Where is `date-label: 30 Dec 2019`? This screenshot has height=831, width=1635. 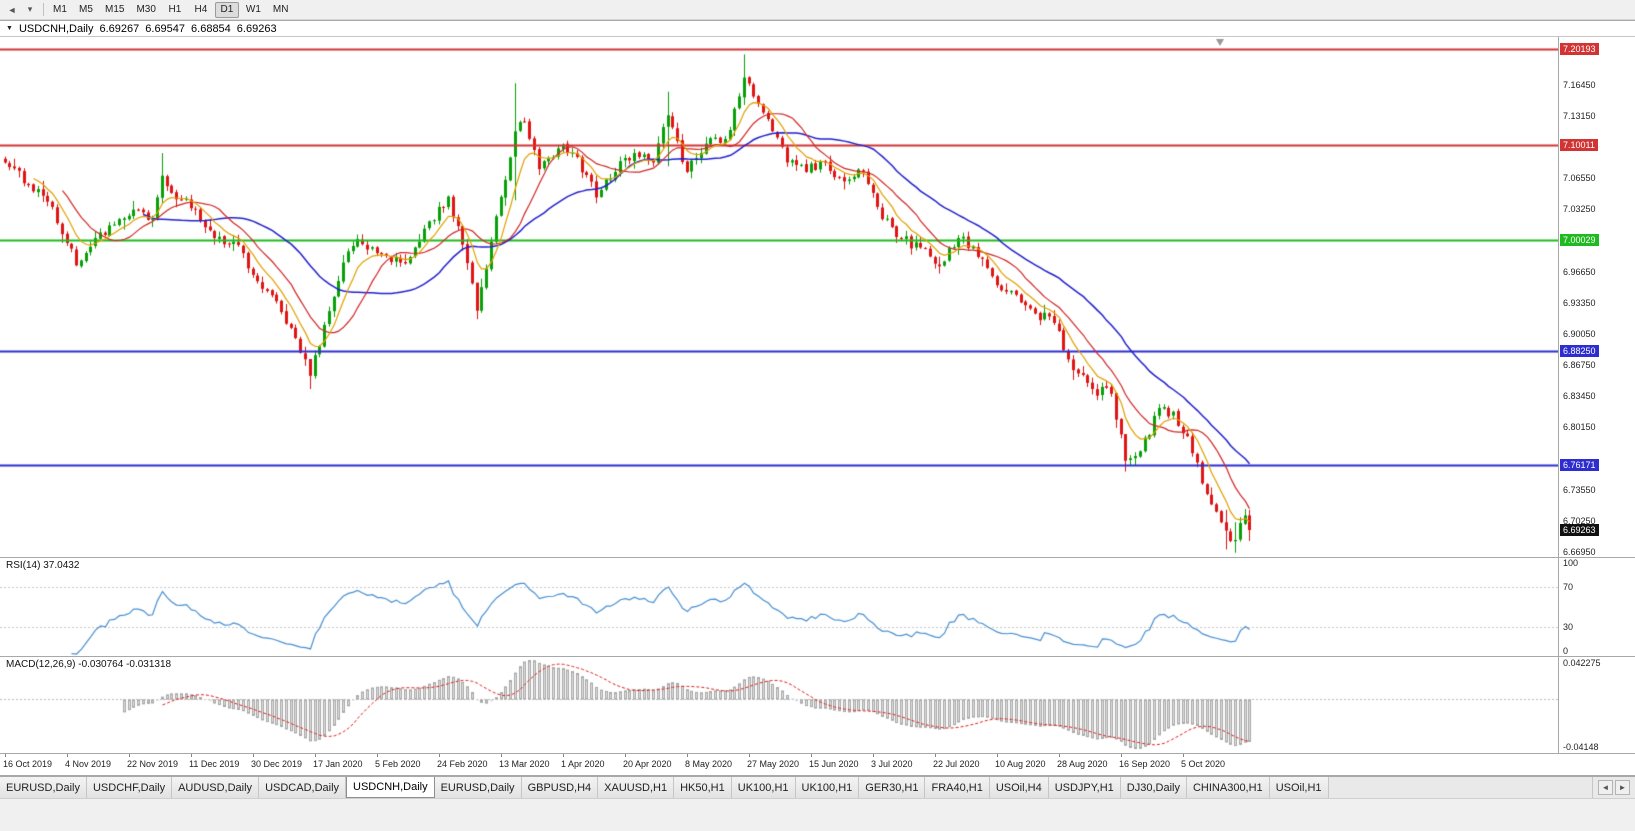
date-label: 30 Dec 2019 is located at coordinates (277, 764).